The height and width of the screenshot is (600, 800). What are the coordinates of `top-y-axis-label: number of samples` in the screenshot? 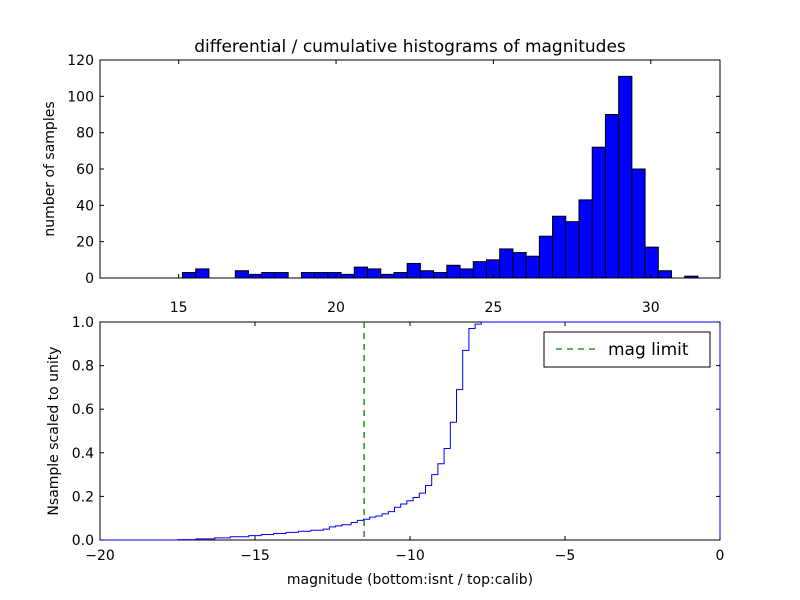 It's located at (50, 168).